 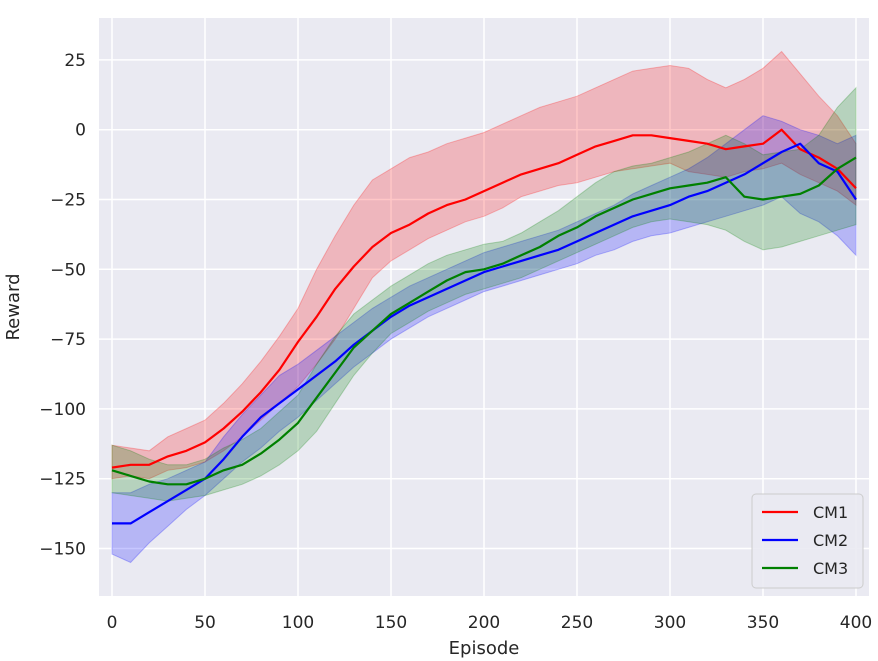 What do you see at coordinates (62, 550) in the screenshot?
I see `y-tick-label: −150` at bounding box center [62, 550].